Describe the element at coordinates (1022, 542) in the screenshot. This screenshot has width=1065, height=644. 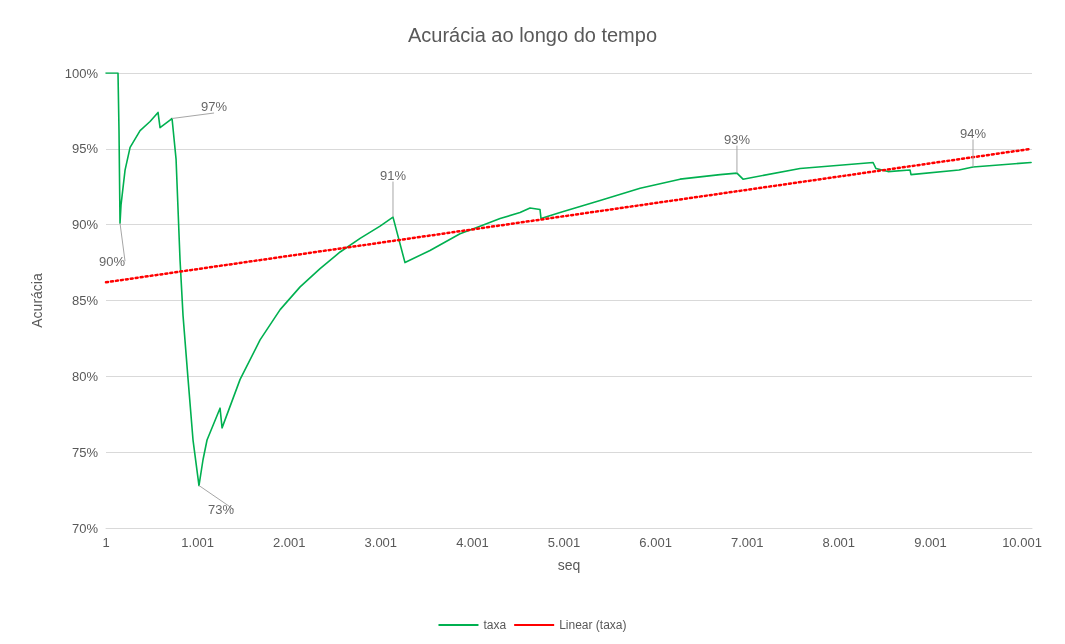
I see `x-tick-label: 10.001` at that location.